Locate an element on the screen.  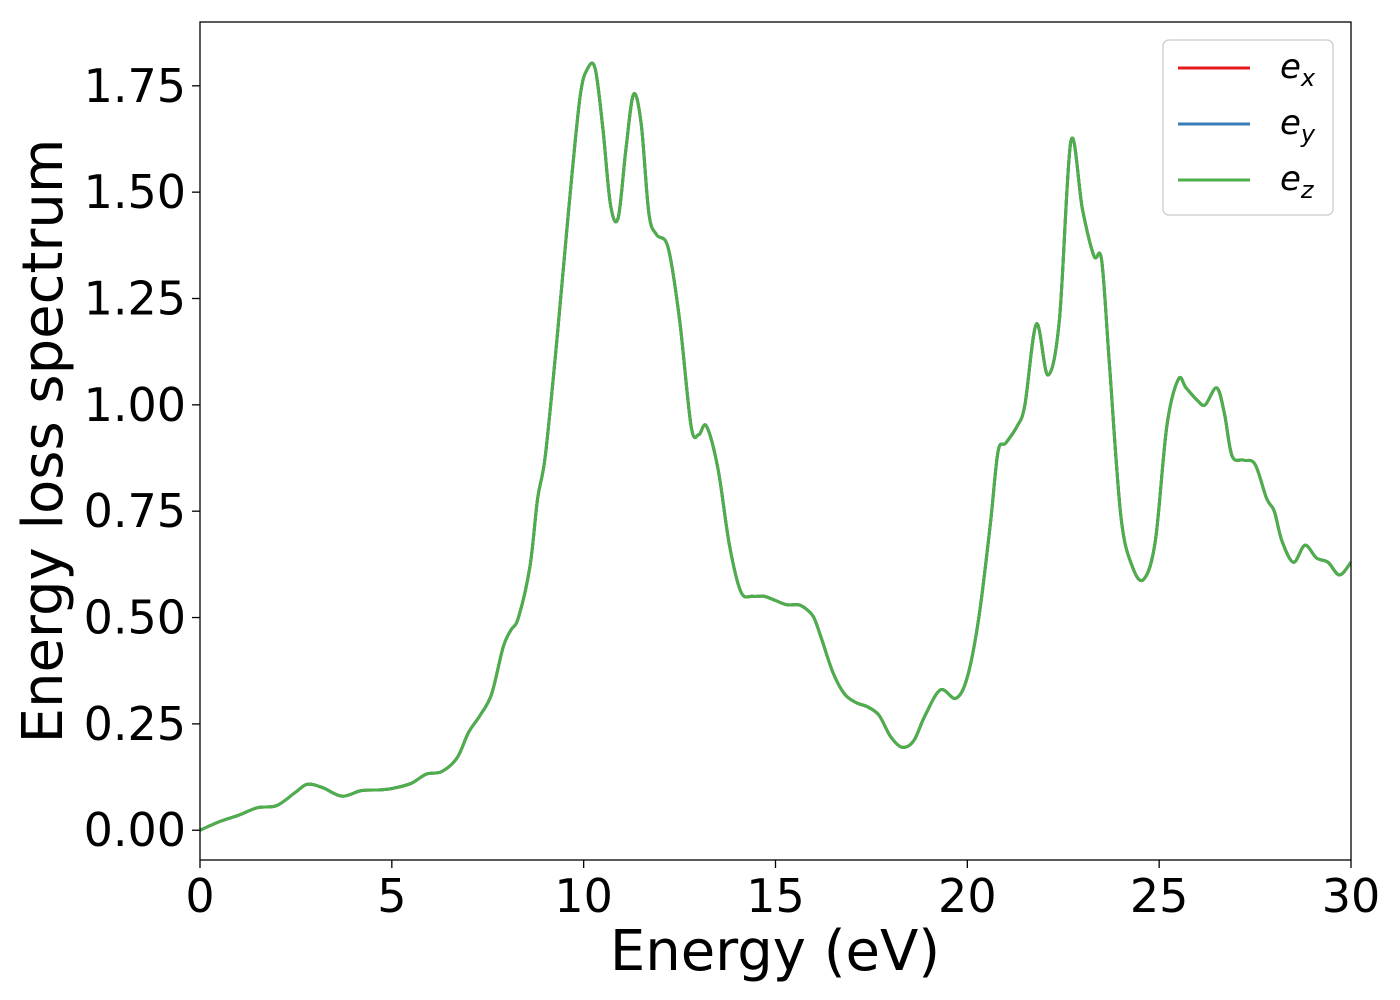
legend-entries: ex ey ez is located at coordinates (1247, 125).